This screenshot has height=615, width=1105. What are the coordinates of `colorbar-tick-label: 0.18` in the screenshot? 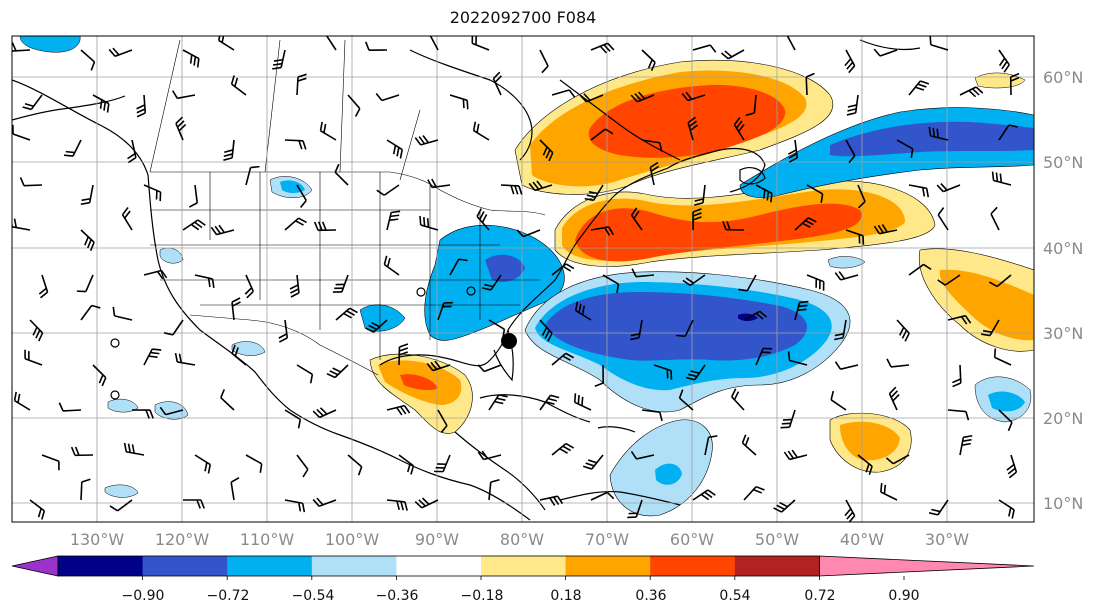 It's located at (565, 596).